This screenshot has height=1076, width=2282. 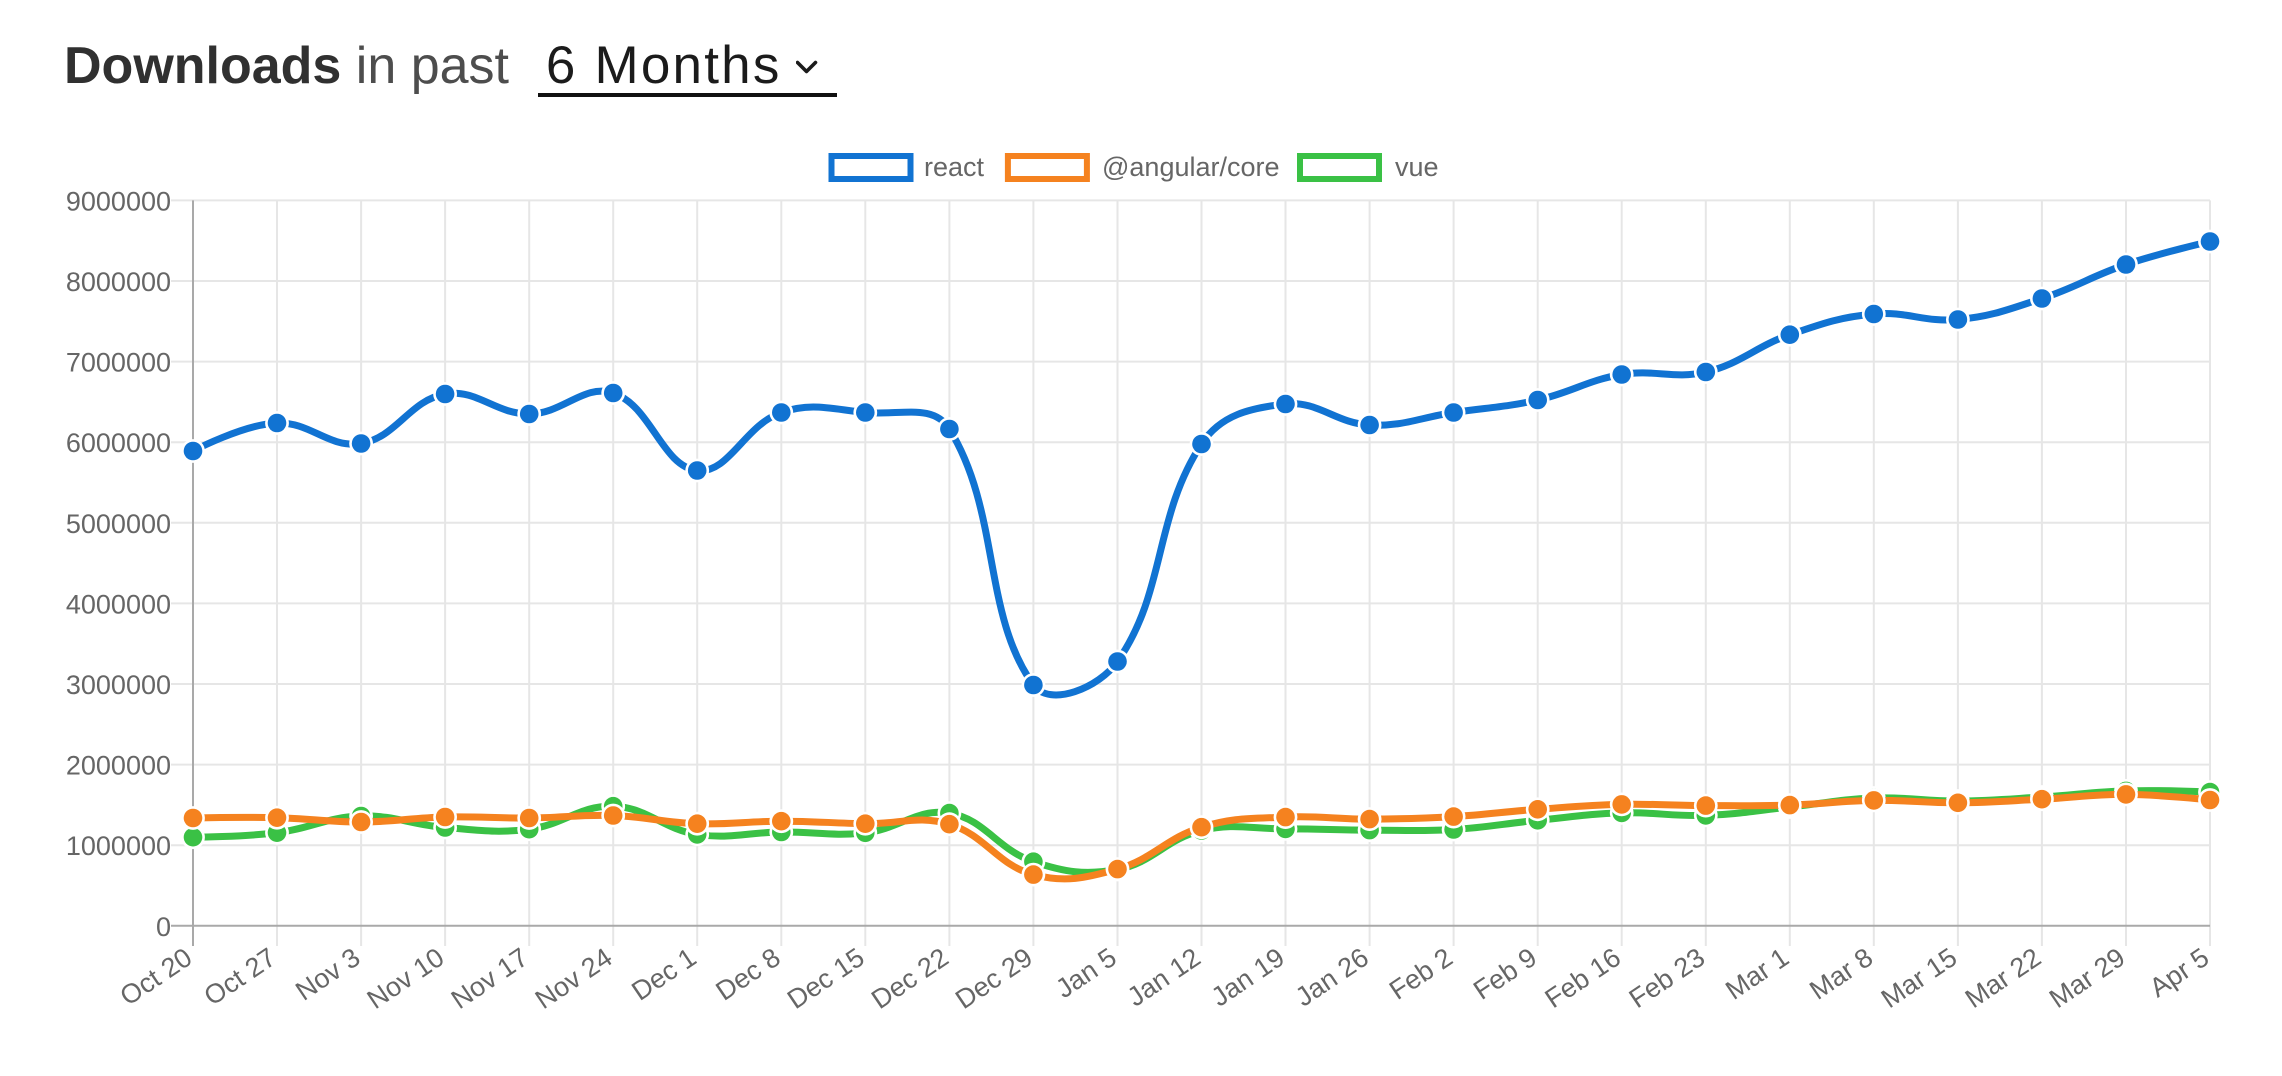 I want to click on svg-text: Feb 9, so click(x=1505, y=973).